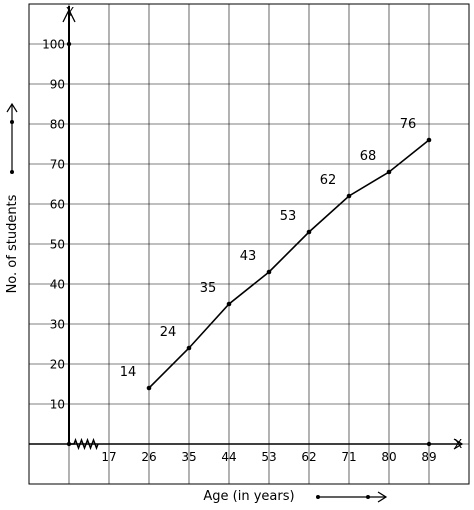  I want to click on x-tick-label: 89, so click(428, 457).